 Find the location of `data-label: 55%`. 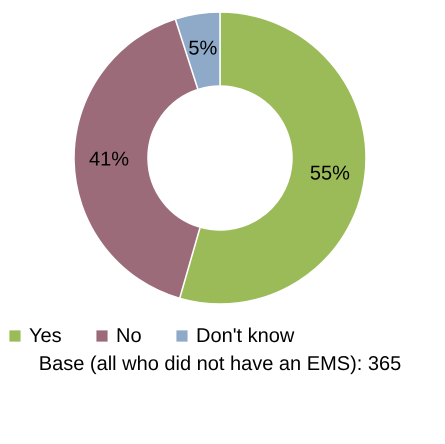

data-label: 55% is located at coordinates (330, 173).